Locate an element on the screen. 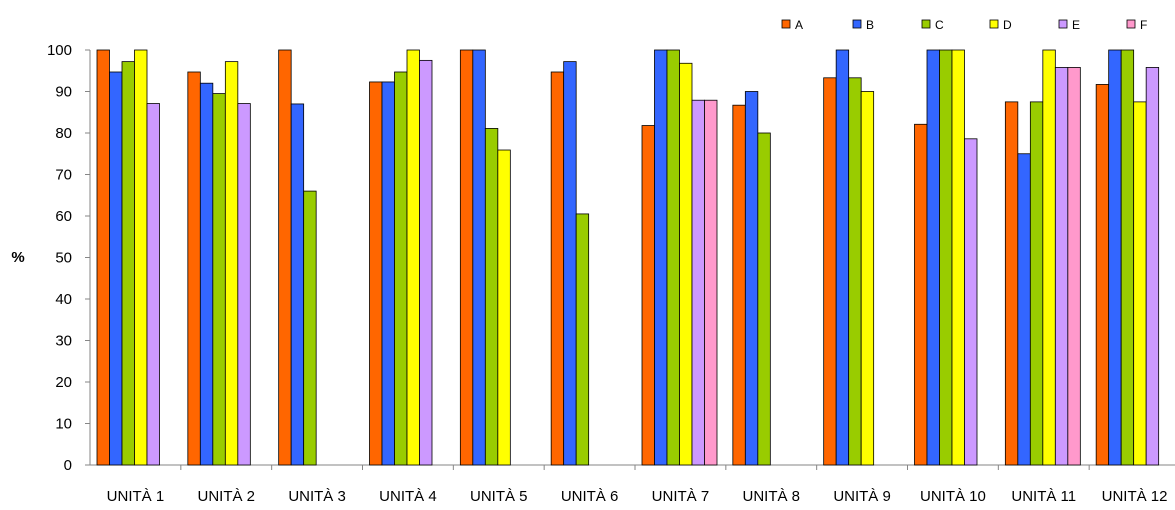 The width and height of the screenshot is (1175, 510). y-tick-label: 70 is located at coordinates (63, 175).